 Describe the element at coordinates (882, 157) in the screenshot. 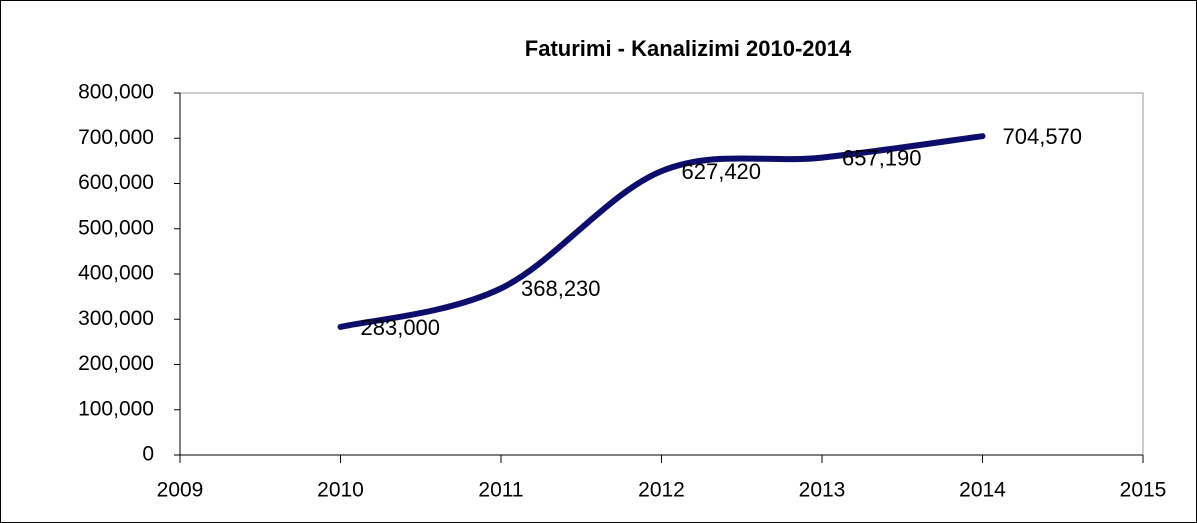

I see `data-label: 657,190` at that location.